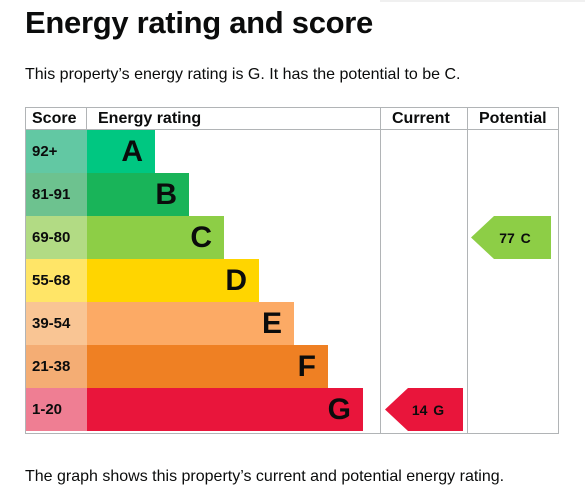  I want to click on band-letter-a: A, so click(132, 151).